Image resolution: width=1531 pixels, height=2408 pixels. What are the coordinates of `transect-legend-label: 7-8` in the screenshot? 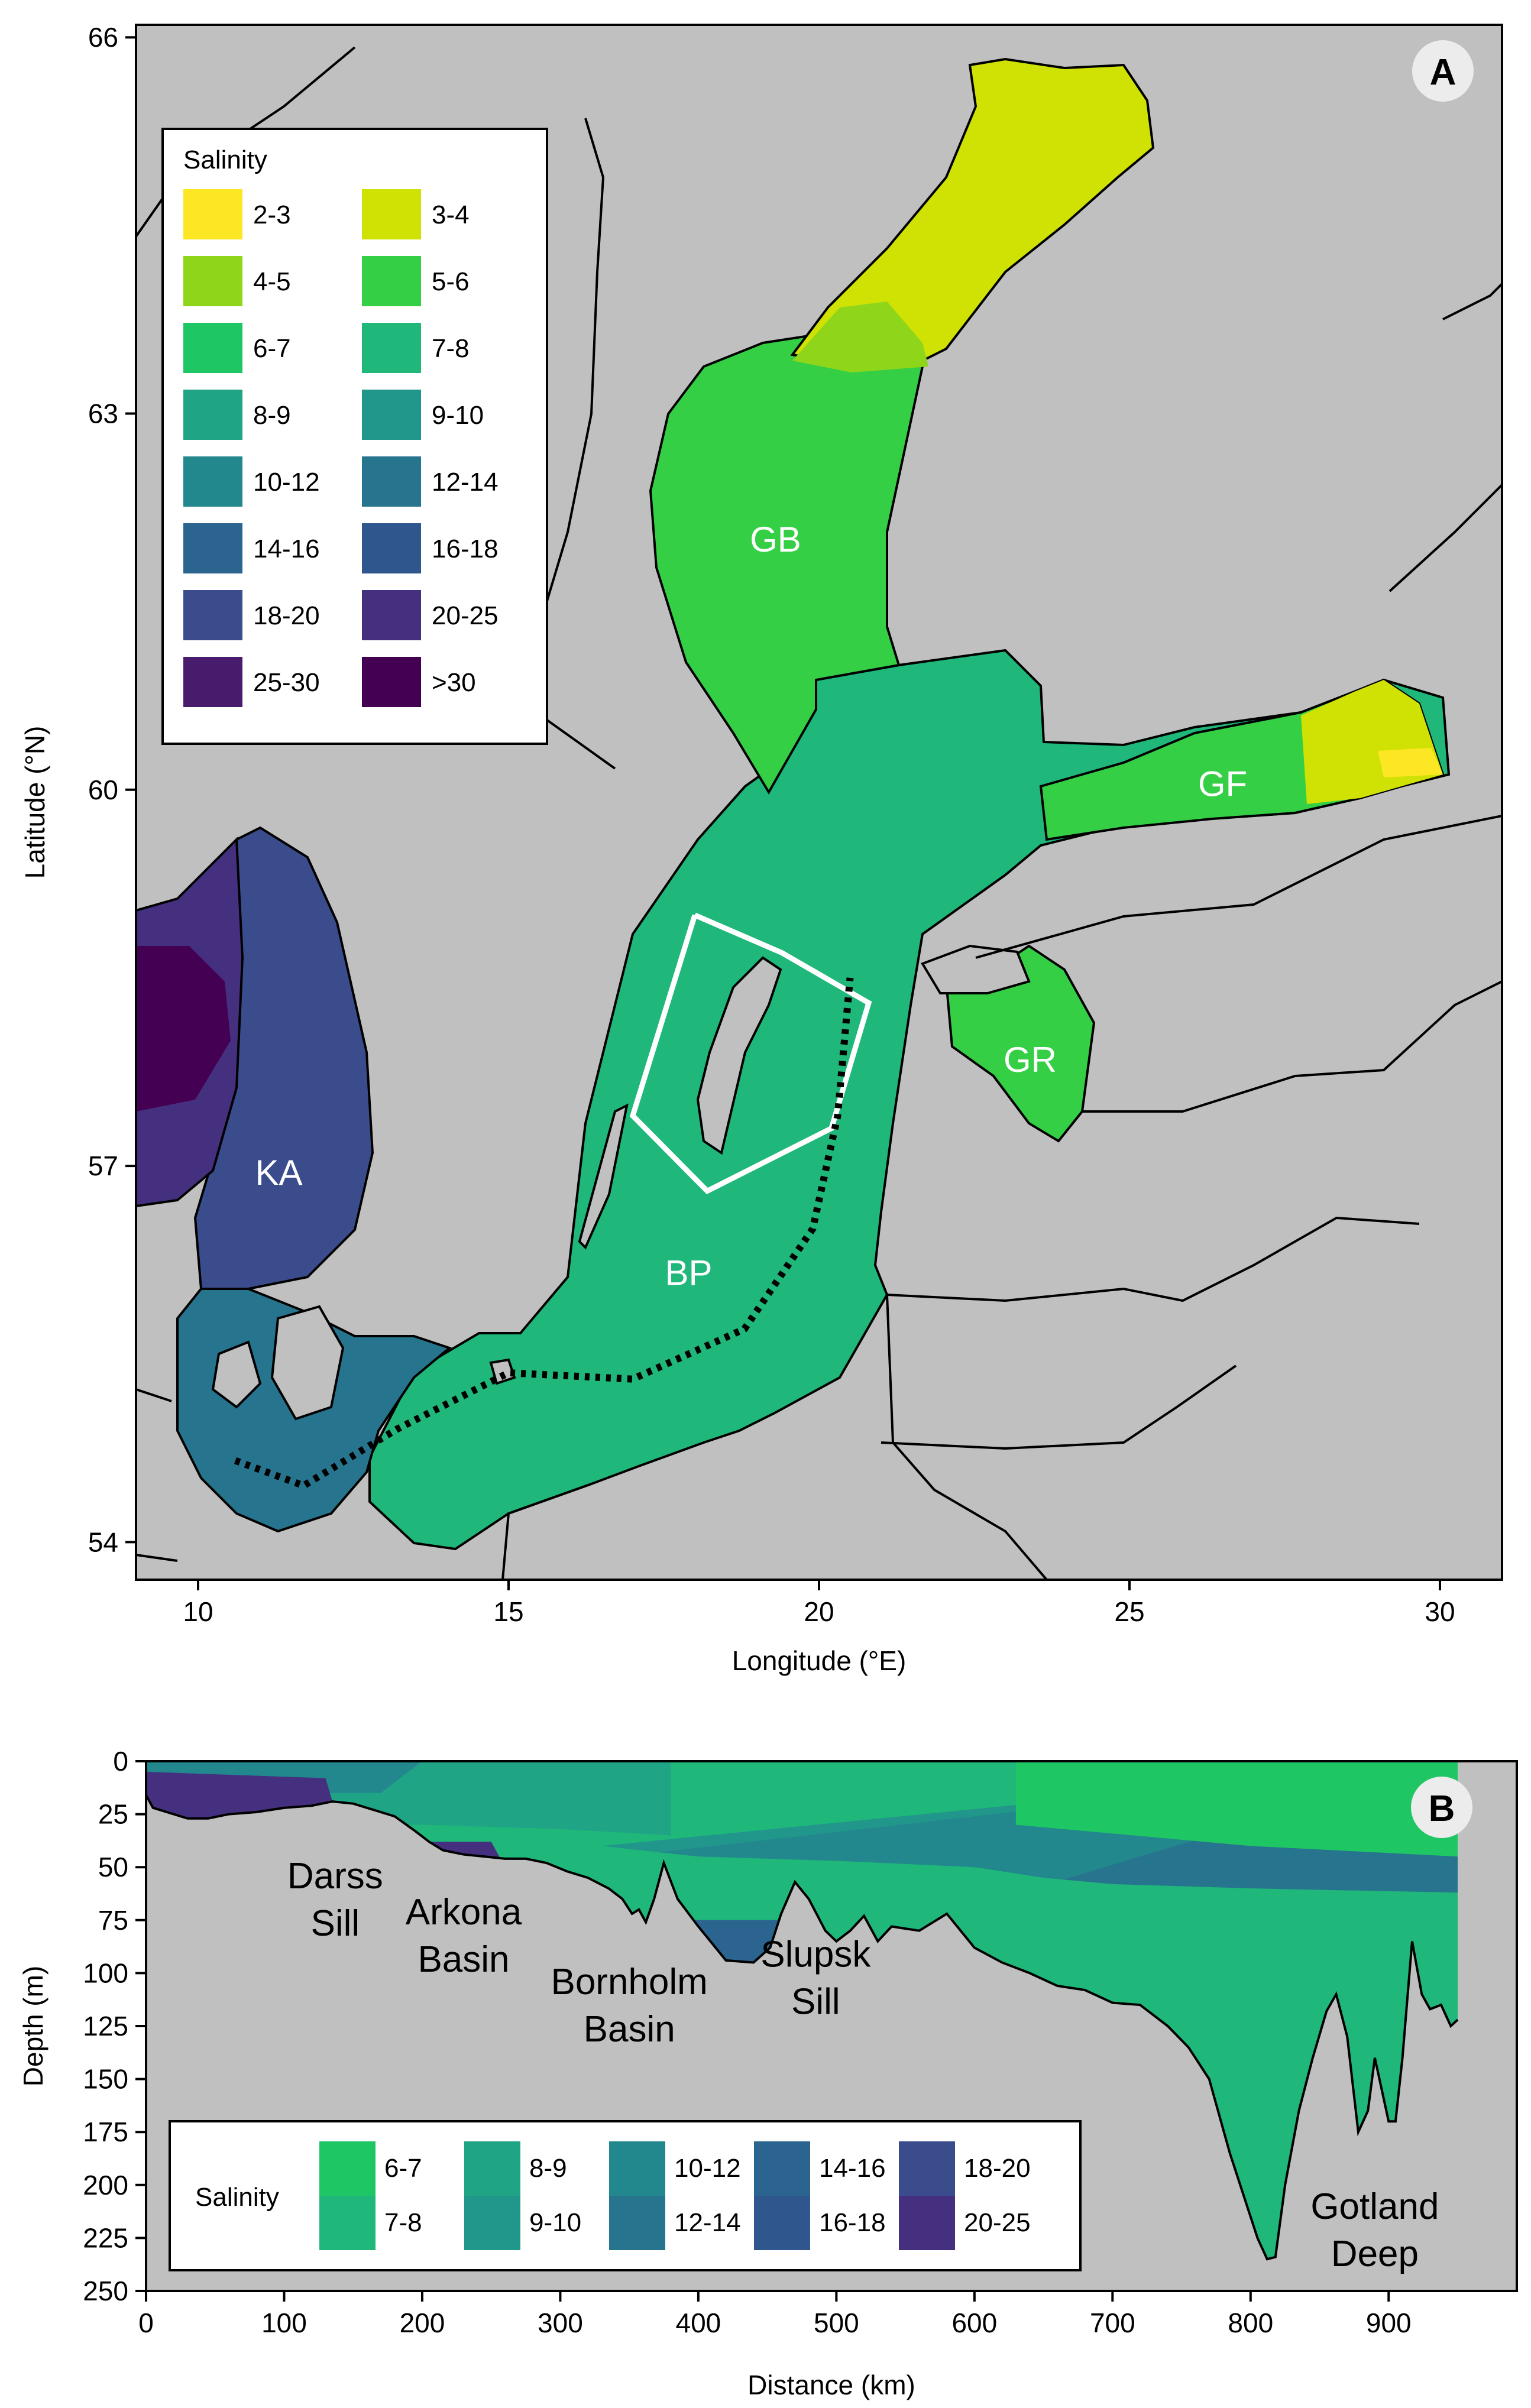 It's located at (403, 2222).